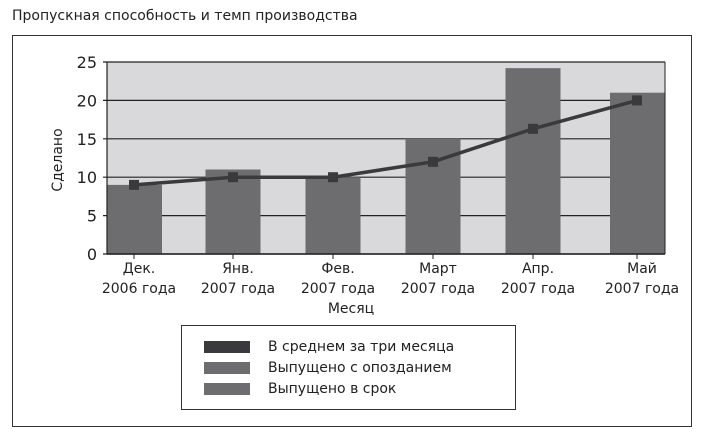 The height and width of the screenshot is (439, 705). Describe the element at coordinates (642, 269) in the screenshot. I see `x-tick-label: Май` at that location.